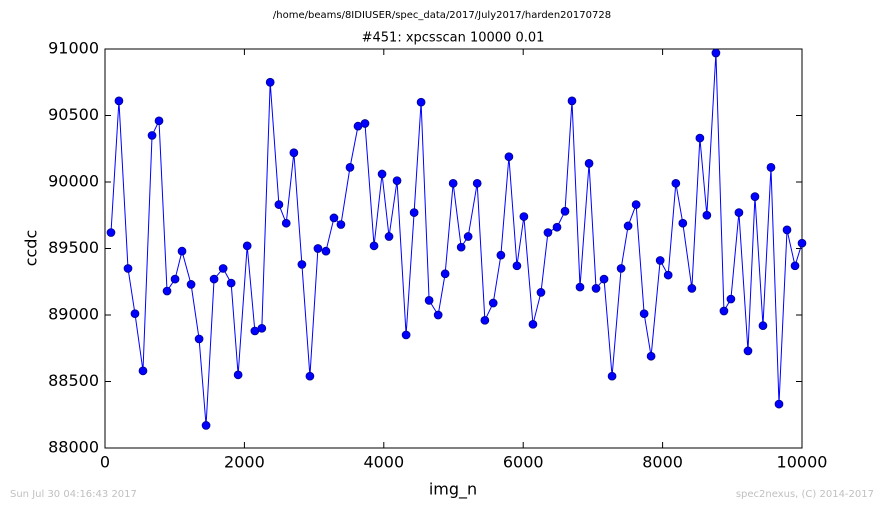 This screenshot has width=884, height=509. I want to click on x-tick-label: 0, so click(105, 462).